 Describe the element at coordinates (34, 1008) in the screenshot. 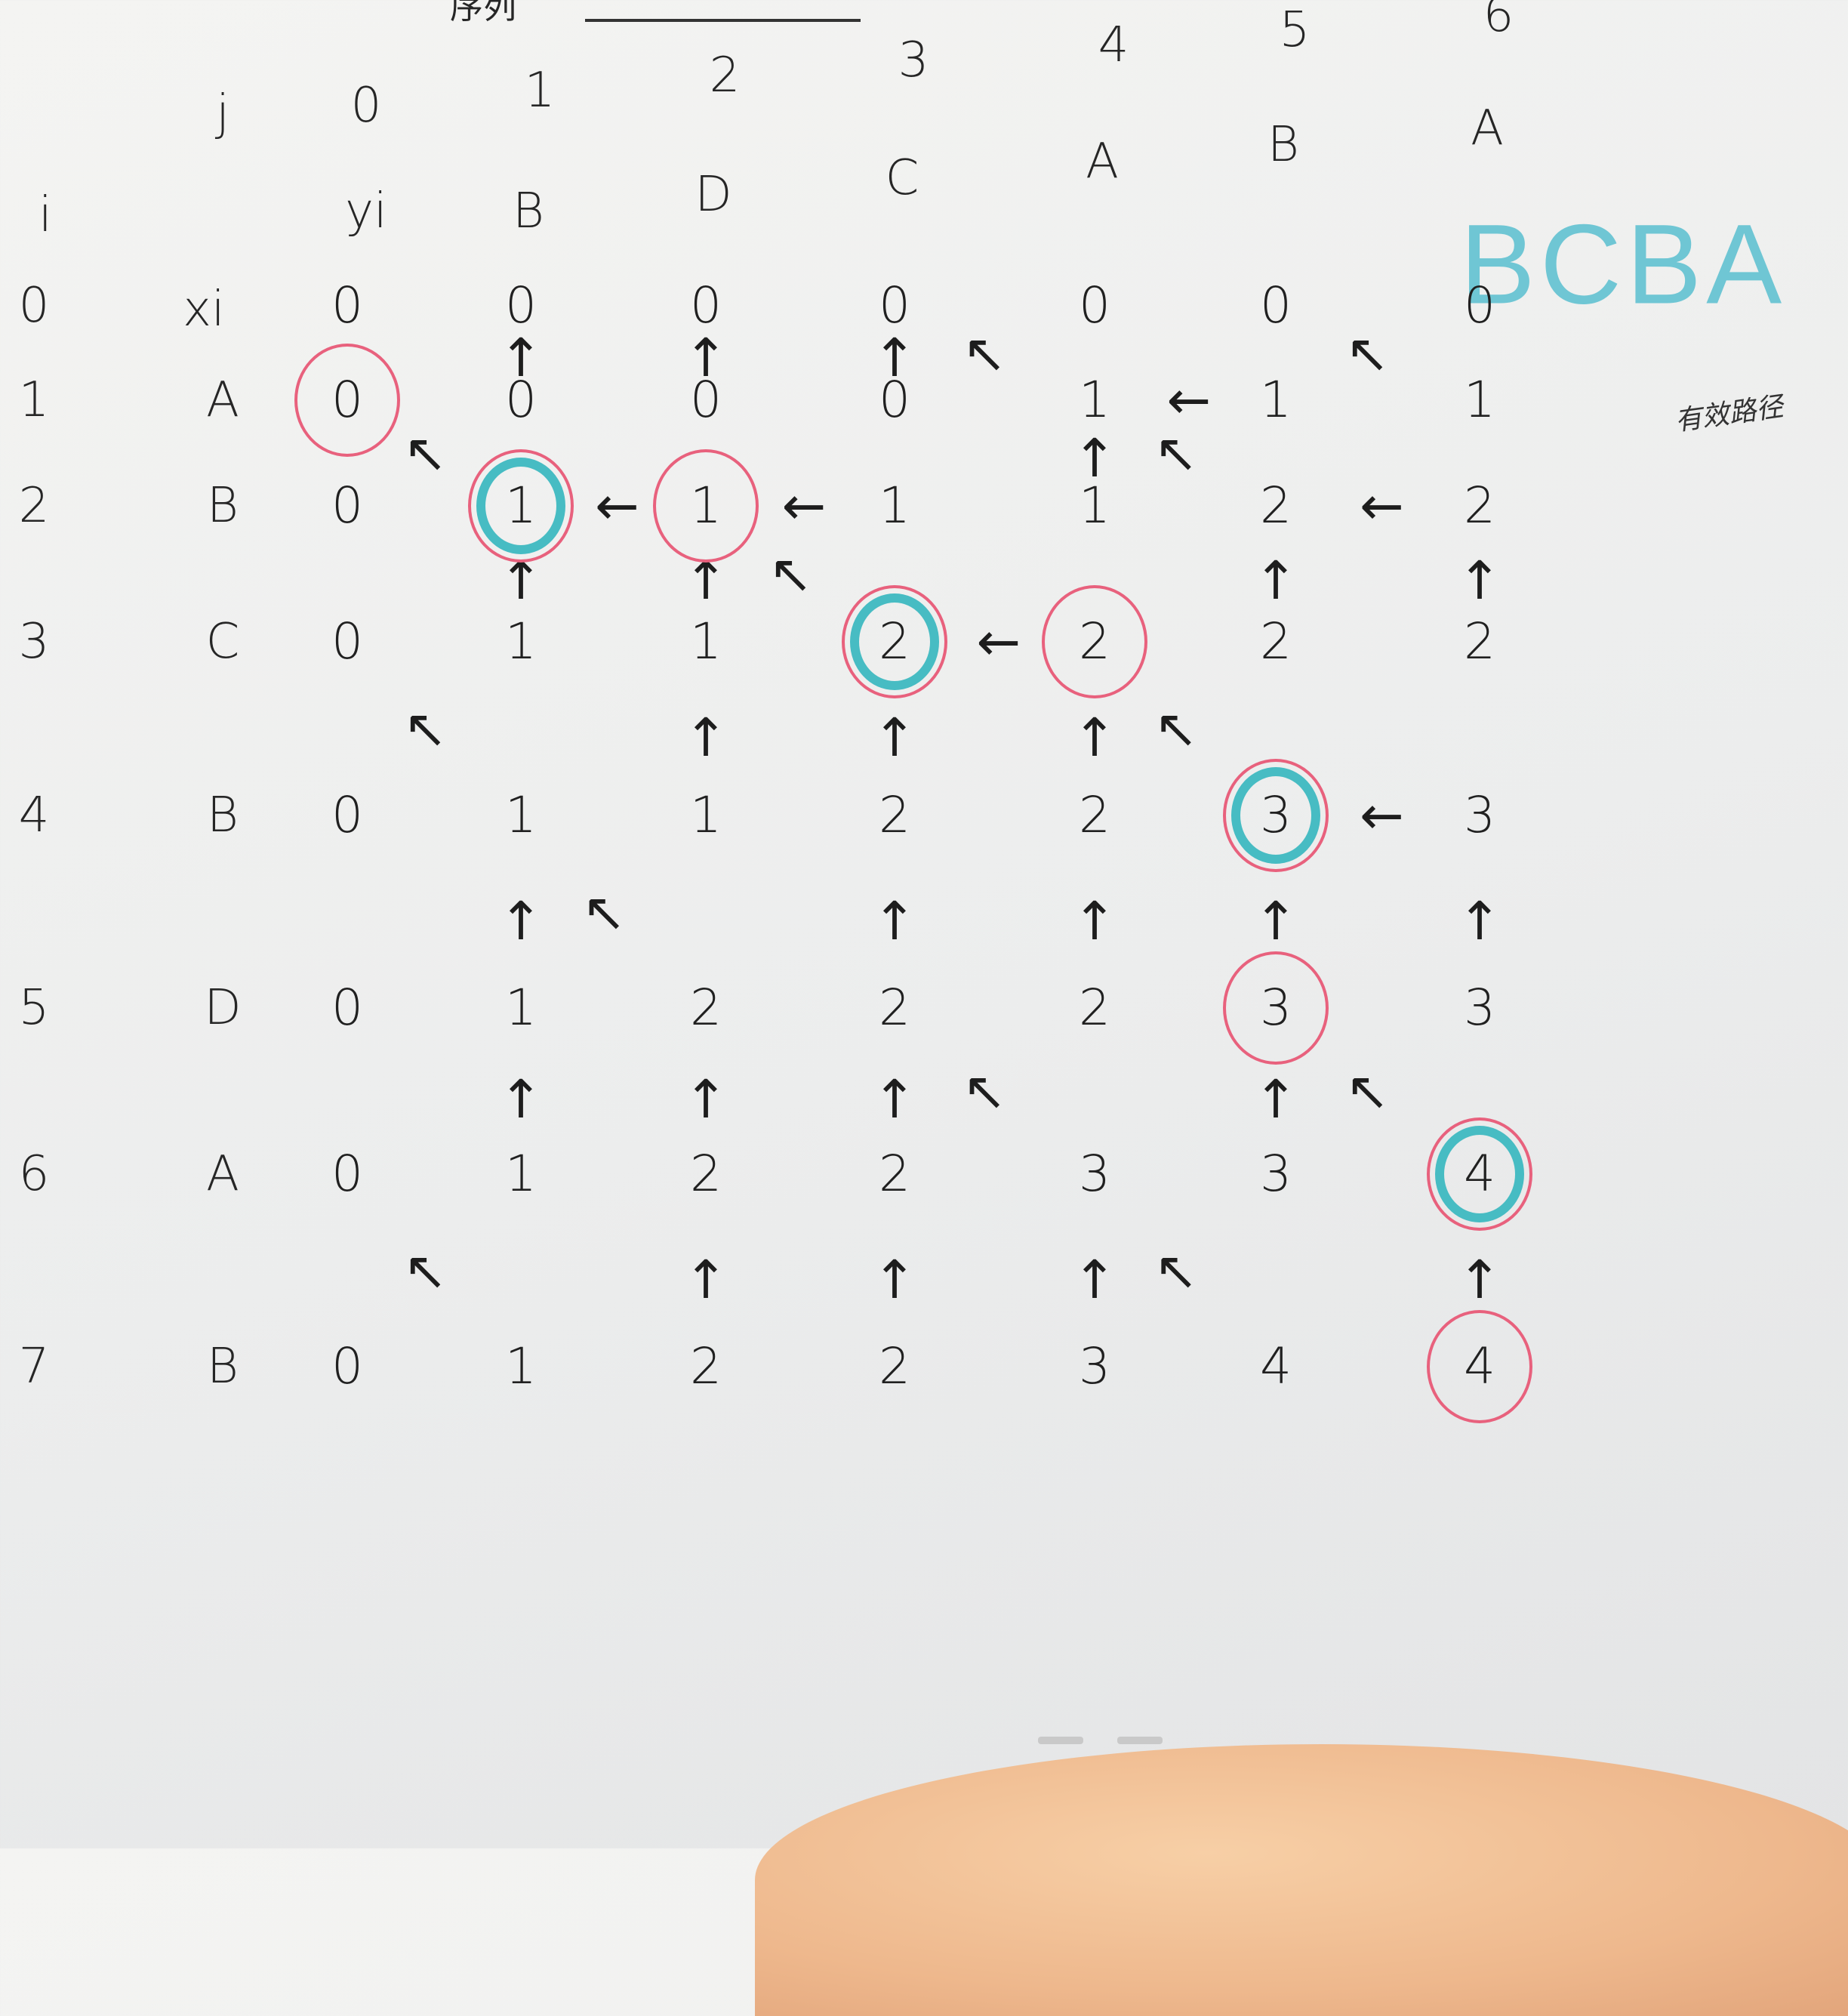

I see `row-index: 5` at that location.